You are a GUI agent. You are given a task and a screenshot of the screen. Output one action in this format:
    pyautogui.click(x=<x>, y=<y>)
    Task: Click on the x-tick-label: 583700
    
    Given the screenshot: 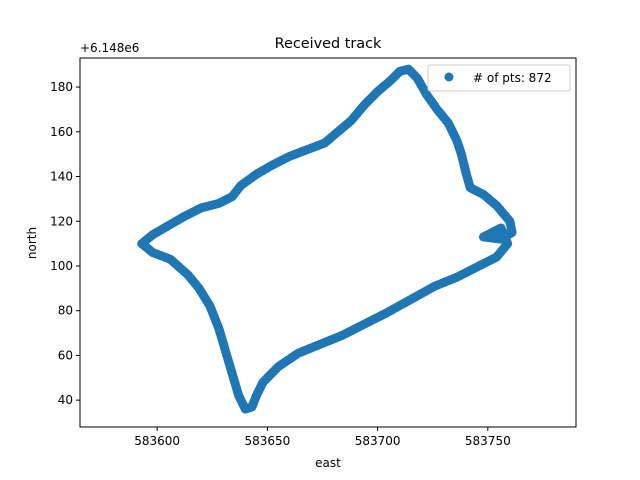 What is the action you would take?
    pyautogui.click(x=378, y=441)
    